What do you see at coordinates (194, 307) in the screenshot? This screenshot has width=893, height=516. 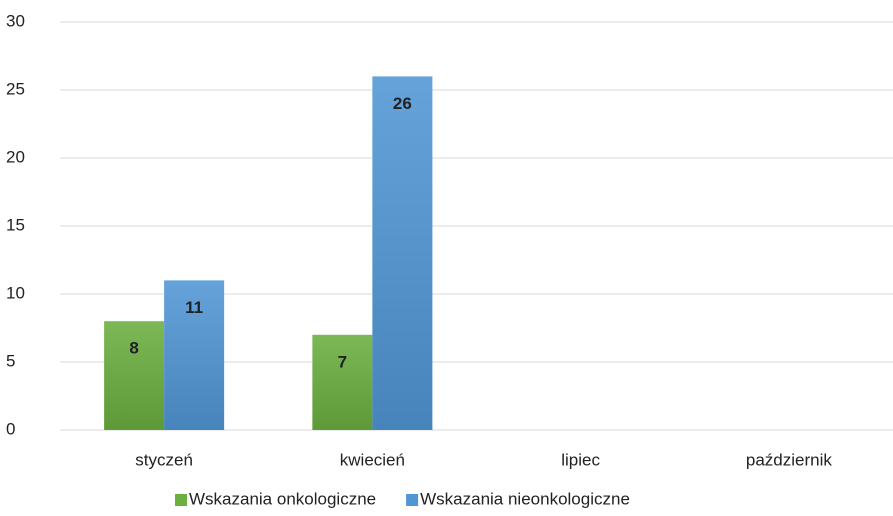 I see `data-label: 11` at bounding box center [194, 307].